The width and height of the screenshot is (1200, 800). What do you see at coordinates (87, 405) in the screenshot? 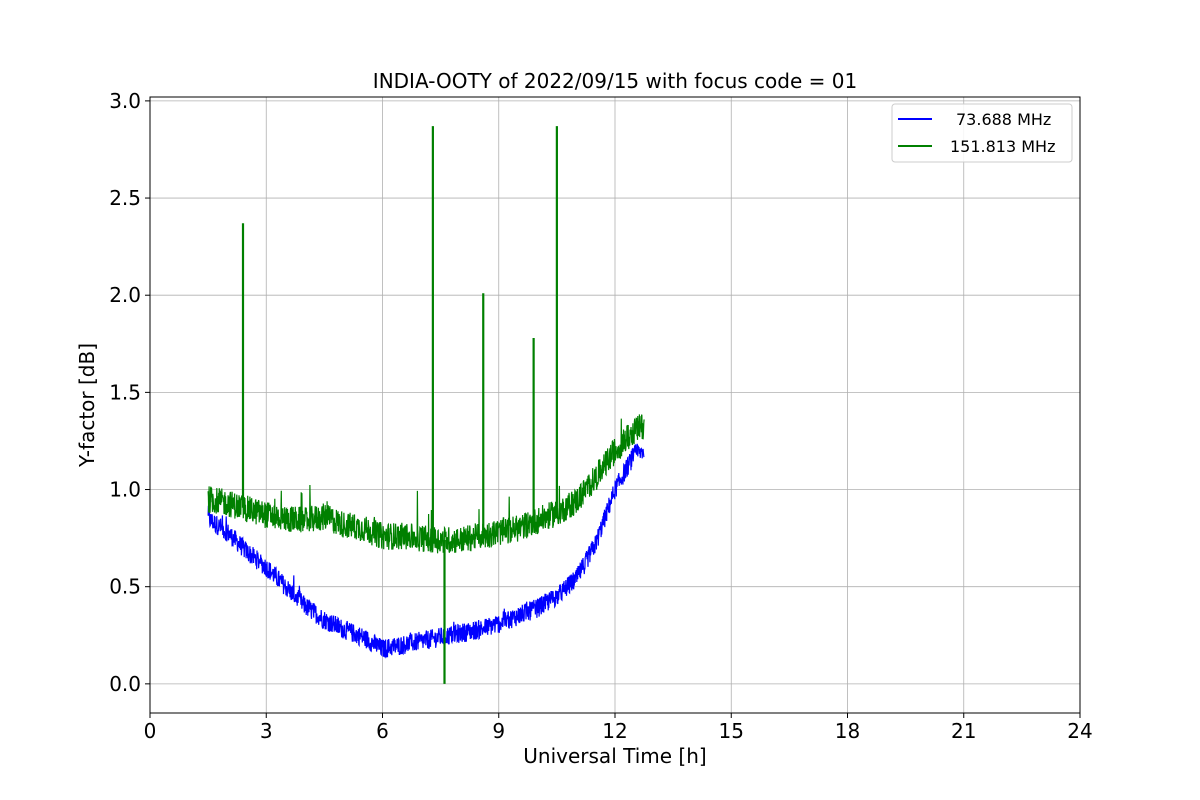
I see `y-axis-label: Y-factor [dB]` at bounding box center [87, 405].